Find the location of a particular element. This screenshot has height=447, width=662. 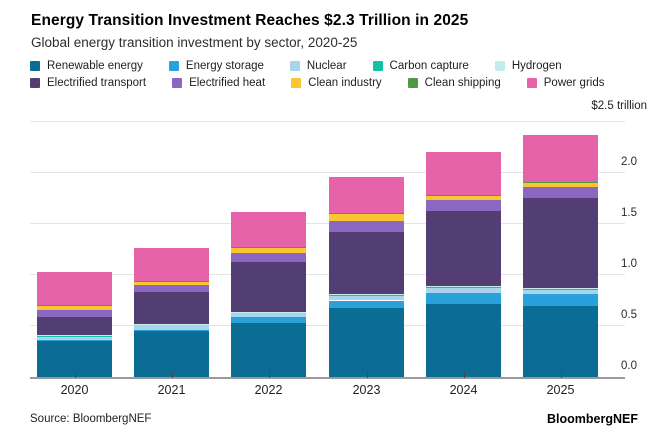

bar-segment-renewable-energy-2021 is located at coordinates (171, 354).